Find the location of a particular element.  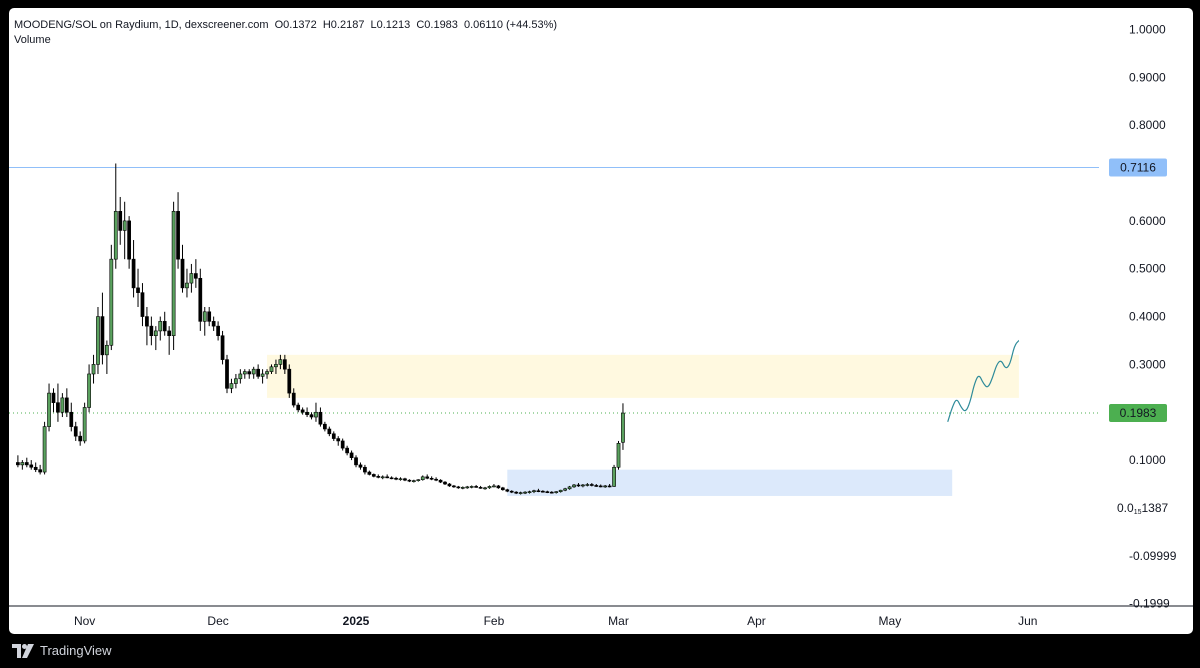

legend-high: H0.2187 is located at coordinates (343, 25).